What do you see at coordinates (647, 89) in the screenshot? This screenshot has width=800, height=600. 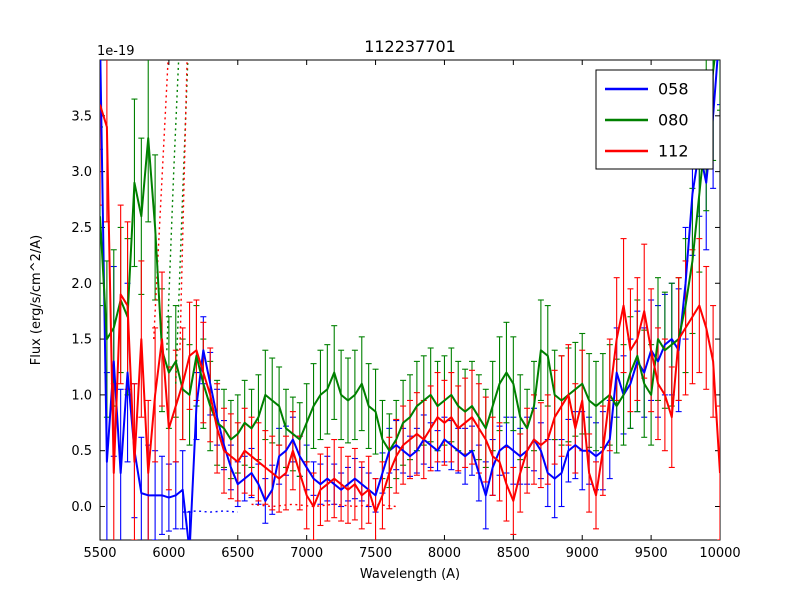 I see `legend-entry: 058` at bounding box center [647, 89].